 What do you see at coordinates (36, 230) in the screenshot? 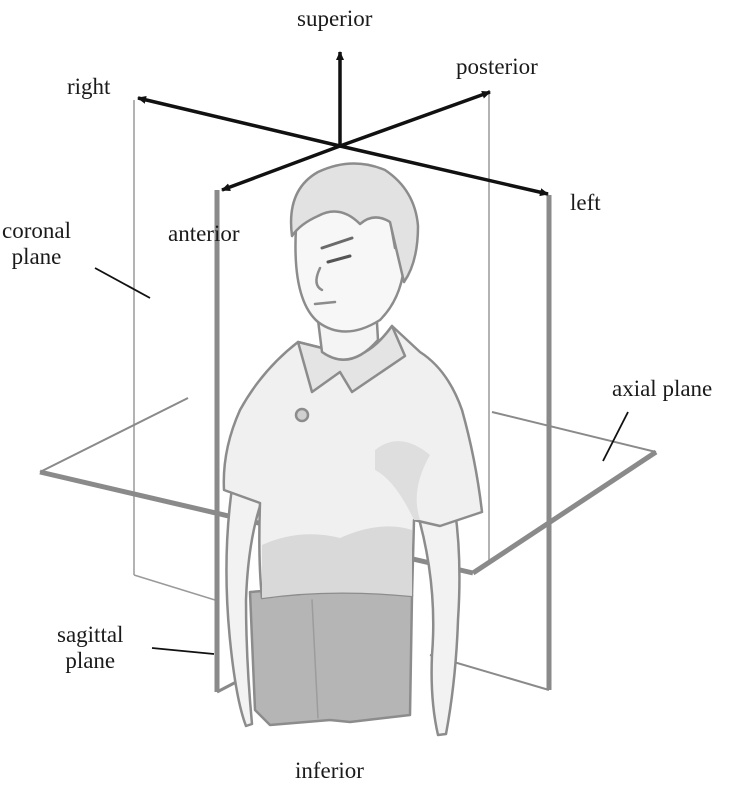
I see `label-coronal-line1: coronal` at bounding box center [36, 230].